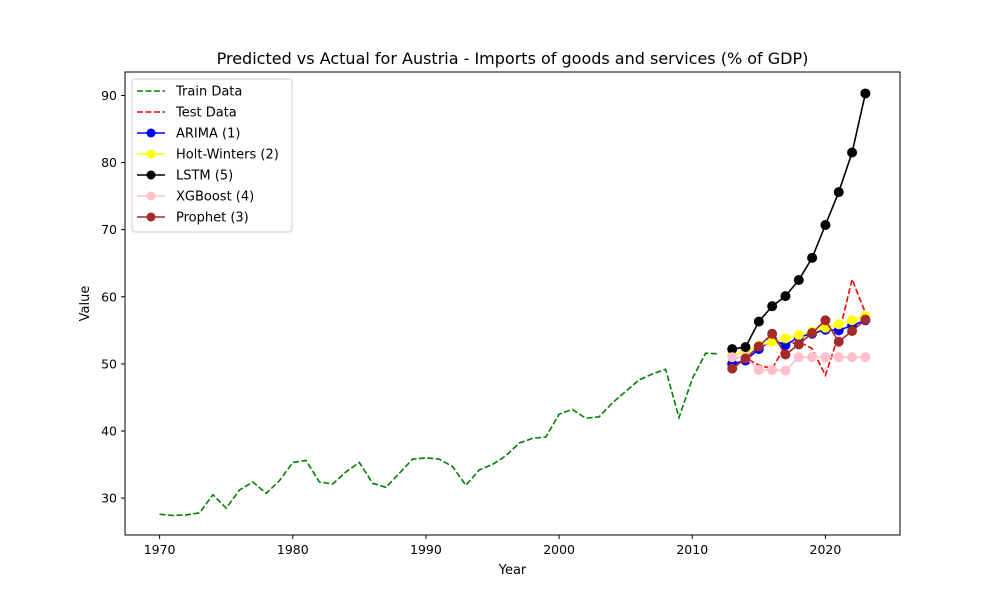 Image resolution: width=1000 pixels, height=600 pixels. Describe the element at coordinates (85, 304) in the screenshot. I see `y-axis-label: Value` at that location.